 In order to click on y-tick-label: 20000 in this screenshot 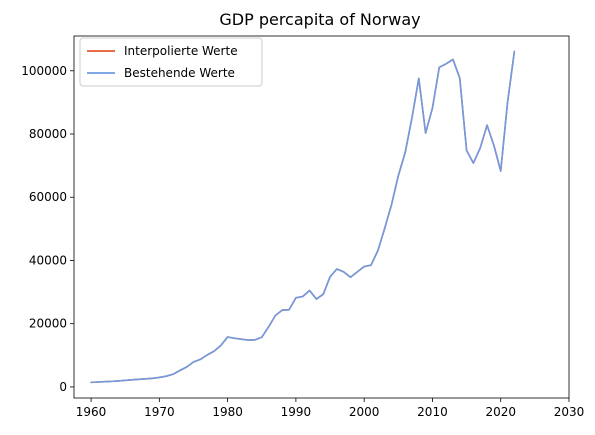, I will do `click(48, 324)`.